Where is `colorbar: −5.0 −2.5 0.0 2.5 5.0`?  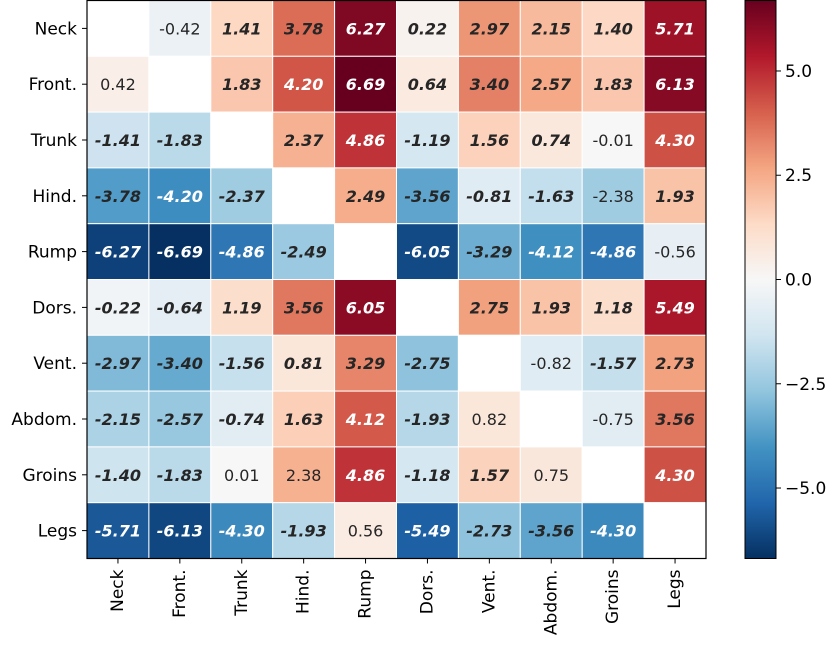
colorbar: −5.0 −2.5 0.0 2.5 5.0 is located at coordinates (785, 279).